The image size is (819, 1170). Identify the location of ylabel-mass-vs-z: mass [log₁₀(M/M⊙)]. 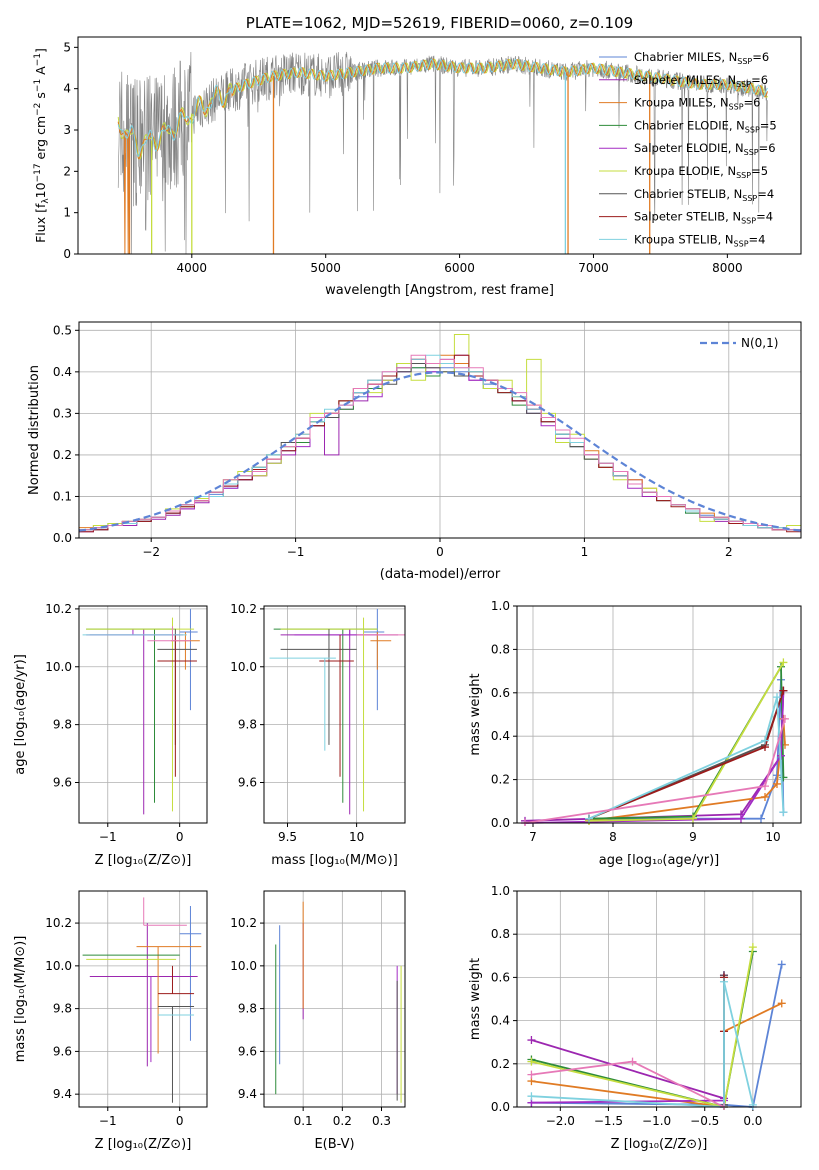
(20, 999).